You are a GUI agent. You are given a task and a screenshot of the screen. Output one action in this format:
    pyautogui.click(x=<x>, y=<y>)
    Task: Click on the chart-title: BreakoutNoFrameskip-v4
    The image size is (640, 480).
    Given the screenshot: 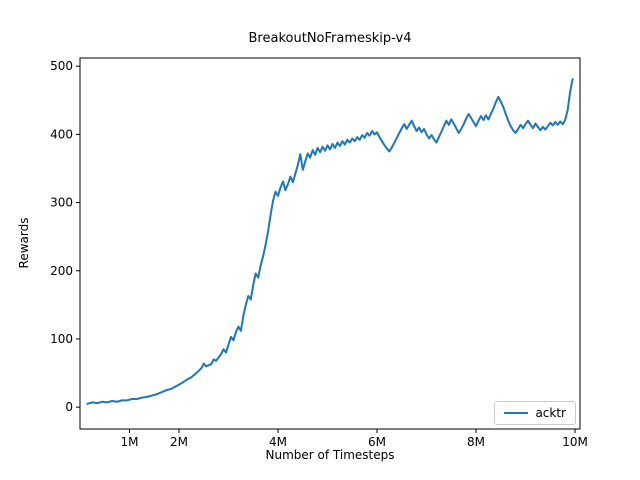 What is the action you would take?
    pyautogui.click(x=330, y=38)
    